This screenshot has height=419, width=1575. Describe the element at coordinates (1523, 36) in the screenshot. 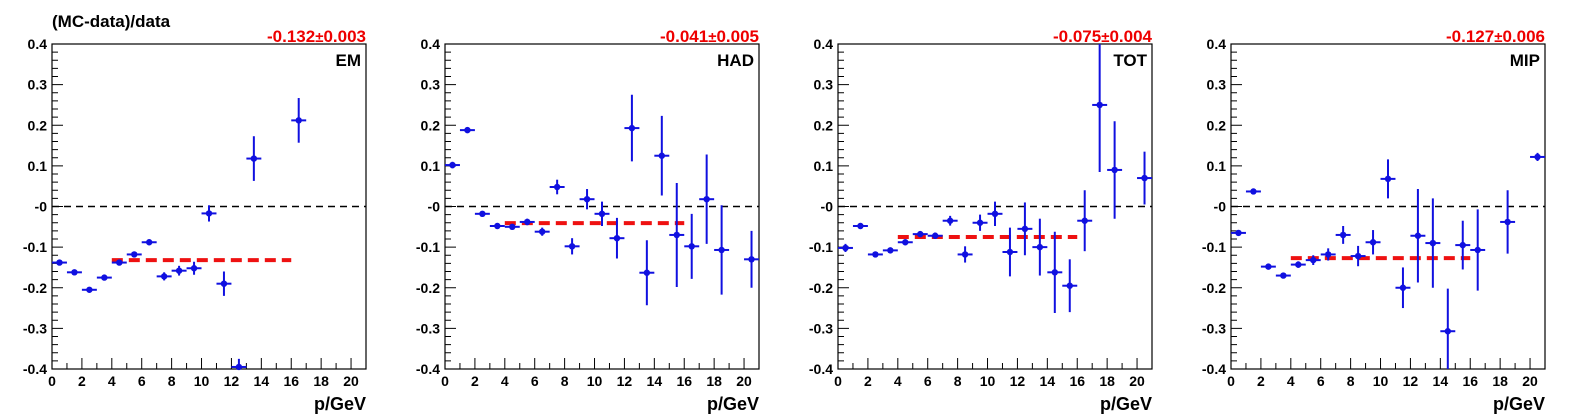

I see `fit-error: 0.006` at that location.